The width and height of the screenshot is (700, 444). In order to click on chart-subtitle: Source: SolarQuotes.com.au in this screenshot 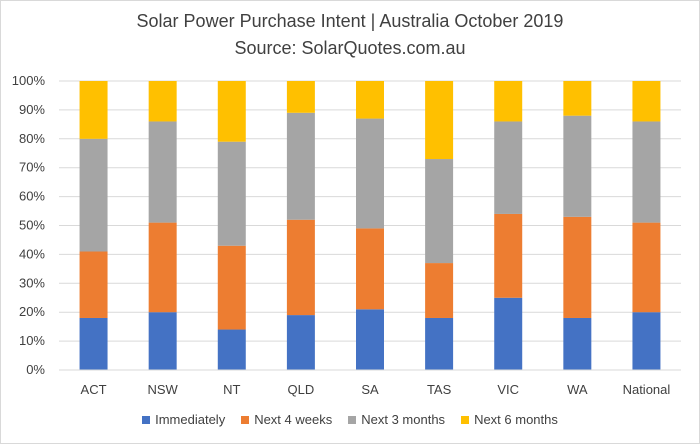, I will do `click(350, 48)`.